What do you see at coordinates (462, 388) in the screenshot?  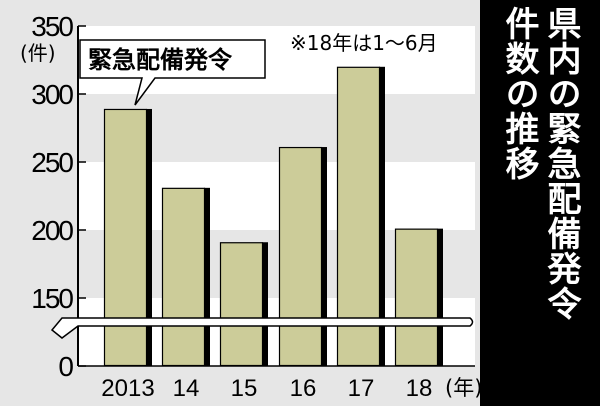 I see `x-unit-label: (年)` at bounding box center [462, 388].